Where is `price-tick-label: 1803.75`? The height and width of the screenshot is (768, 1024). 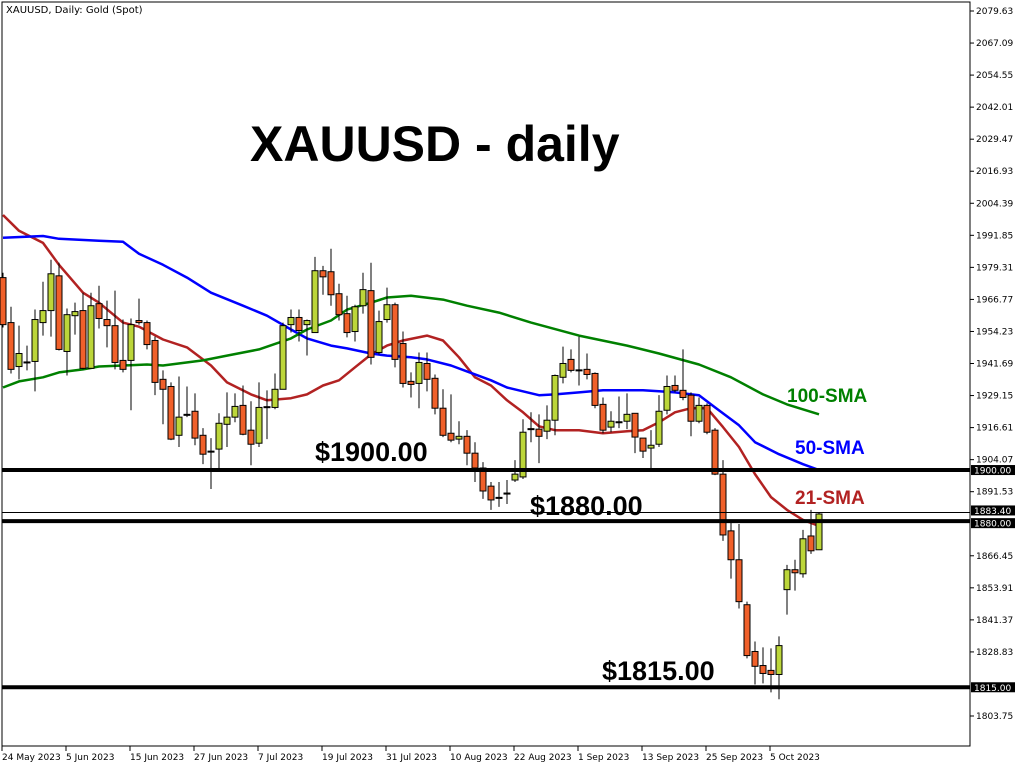 price-tick-label: 1803.75 is located at coordinates (994, 717).